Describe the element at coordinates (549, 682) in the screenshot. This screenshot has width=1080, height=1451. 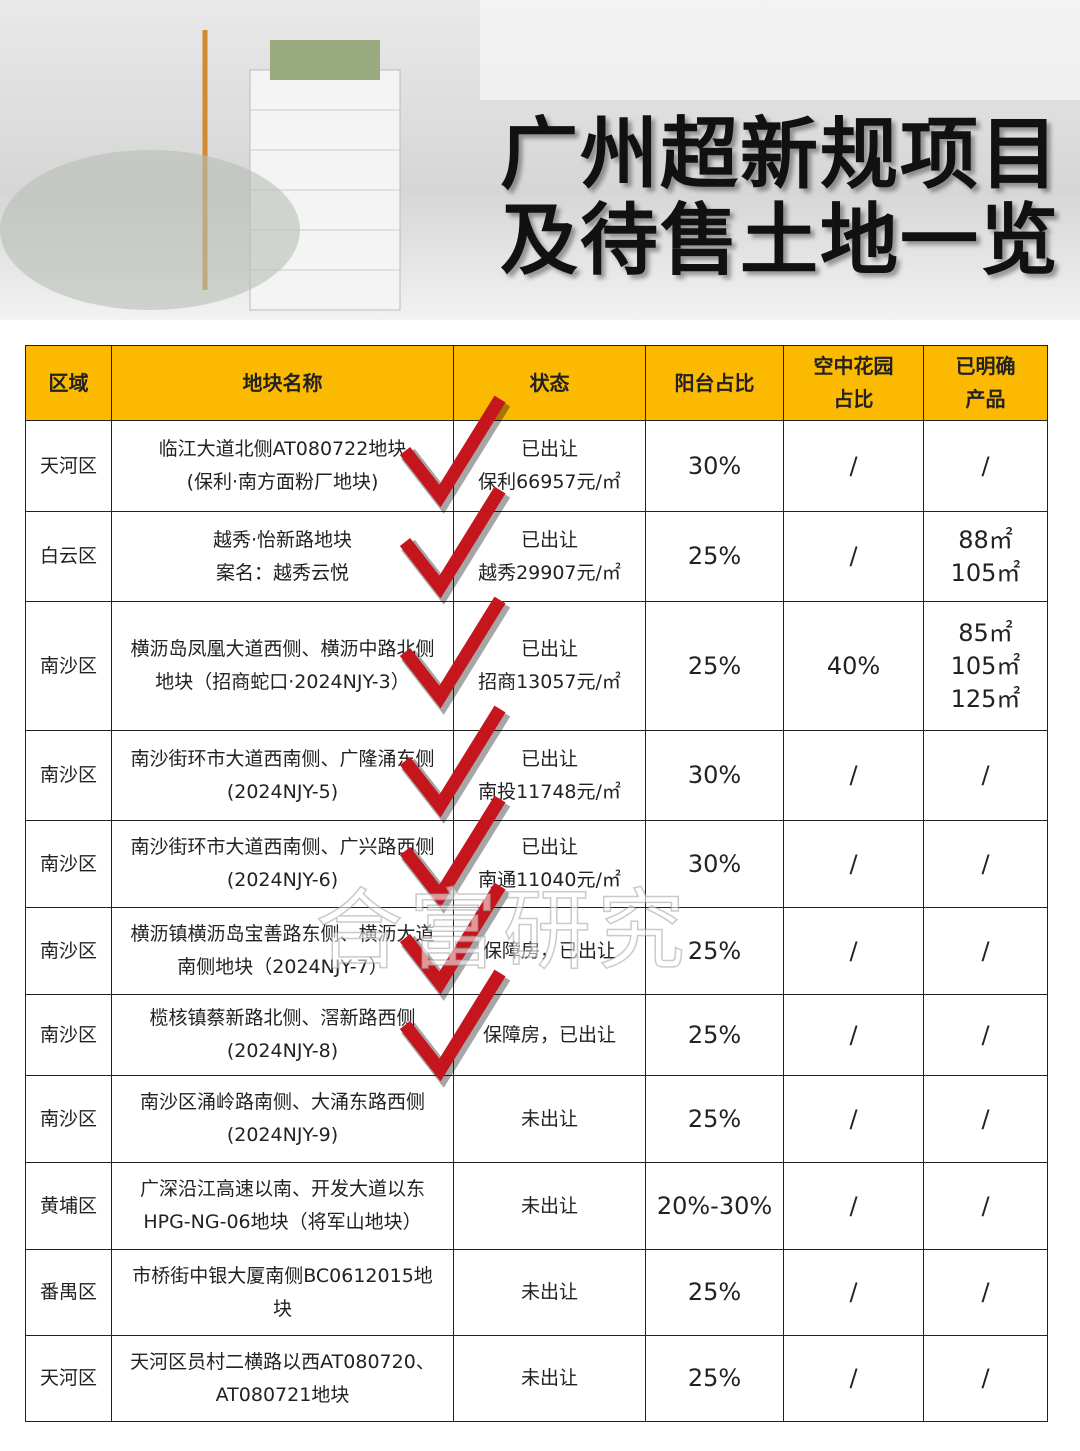
I see `cell-line: 招商13057元/㎡` at that location.